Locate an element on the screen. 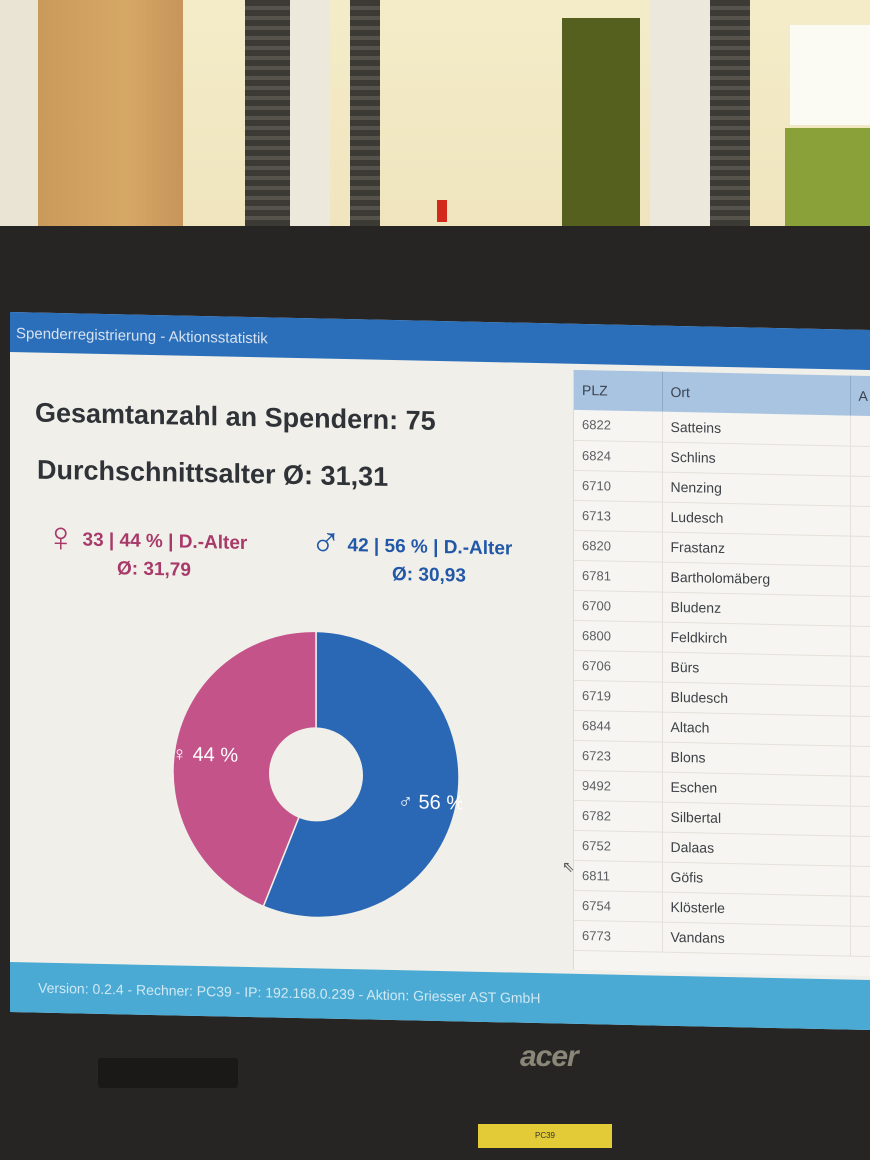 This screenshot has width=870, height=1160. cell-ort: Bludenz is located at coordinates (756, 608).